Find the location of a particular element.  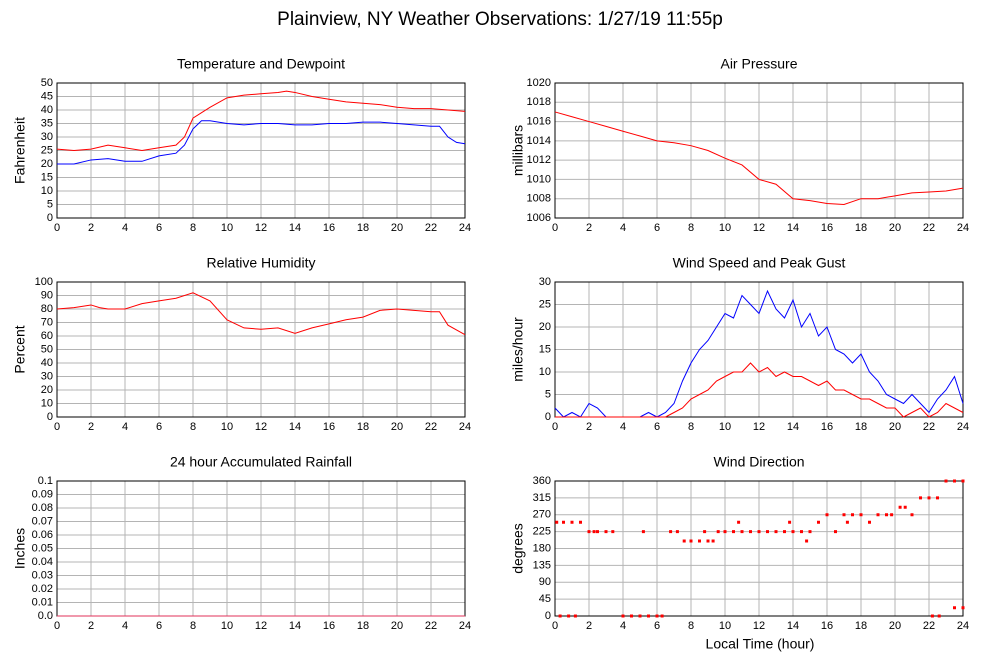

y-axis-label: millibars is located at coordinates (518, 150).